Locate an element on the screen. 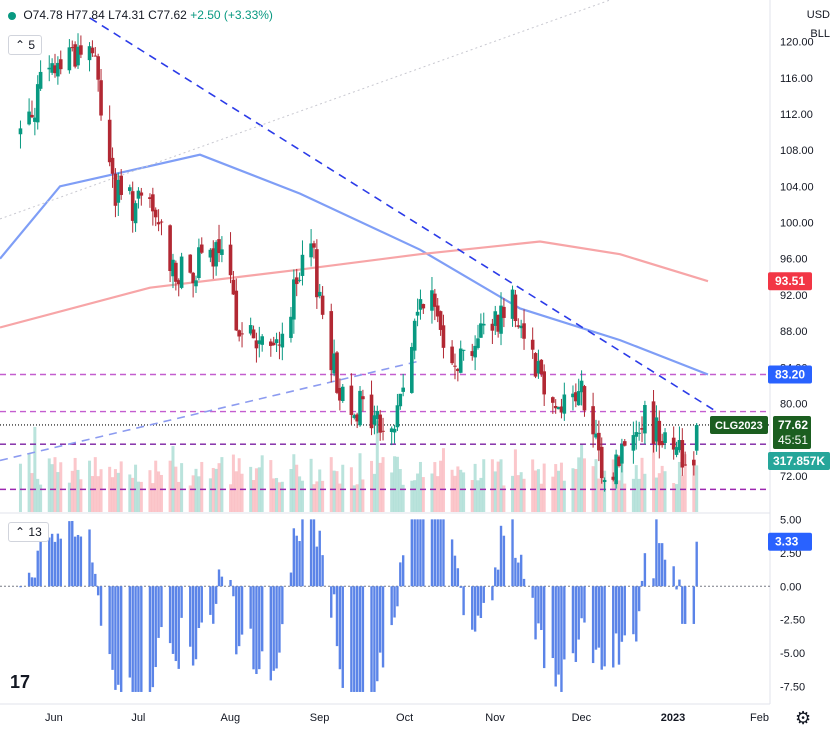  status-dot-icon is located at coordinates (12, 15).